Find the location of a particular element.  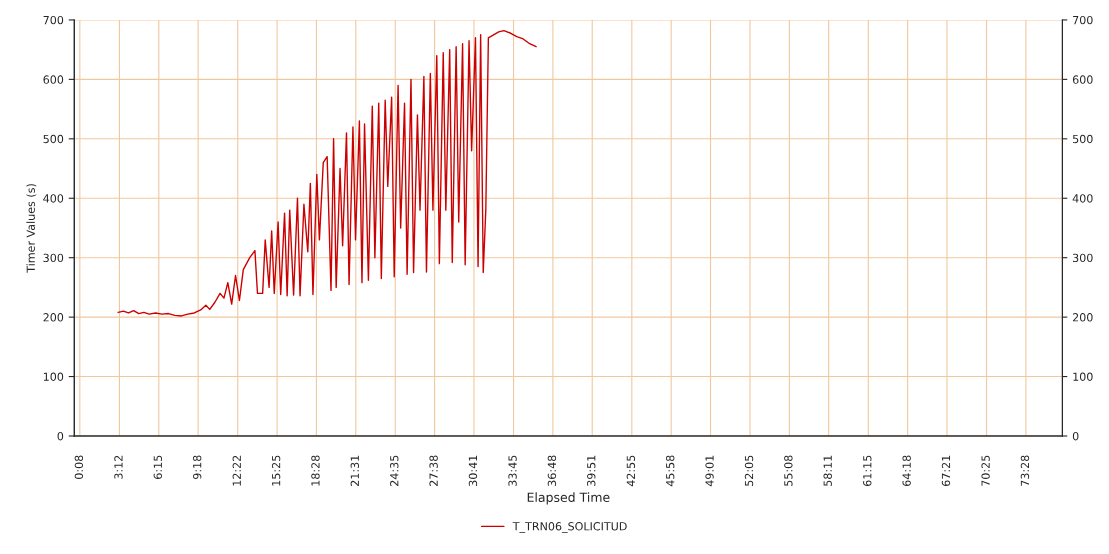

x-tick-label: 73:28 is located at coordinates (1025, 470).